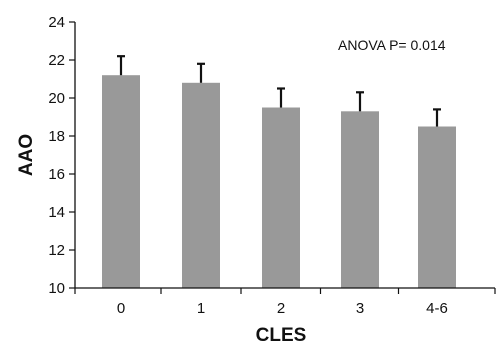 This screenshot has width=501, height=347. I want to click on x-tick-label: 3, so click(360, 308).